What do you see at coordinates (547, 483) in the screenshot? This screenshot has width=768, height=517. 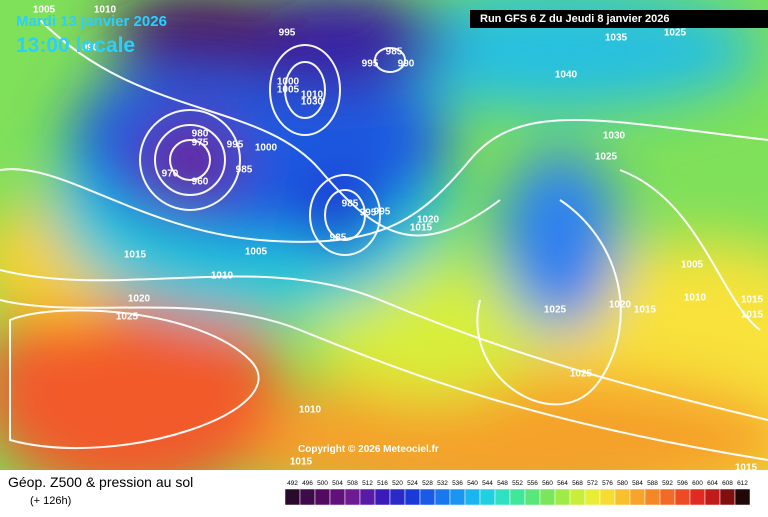 I see `scale-label: 560` at bounding box center [547, 483].